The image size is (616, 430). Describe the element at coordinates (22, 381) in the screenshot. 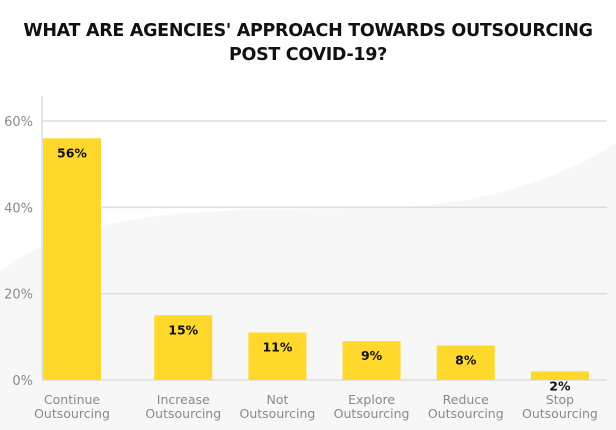

I see `y-tick-label: 0%` at that location.